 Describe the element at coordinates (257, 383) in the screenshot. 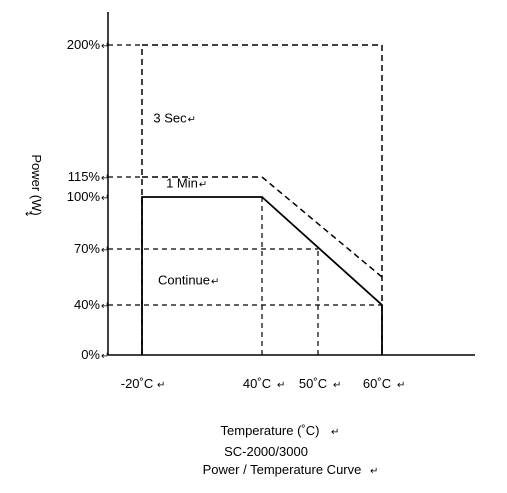

I see `x-tick-label: 40˚C` at that location.